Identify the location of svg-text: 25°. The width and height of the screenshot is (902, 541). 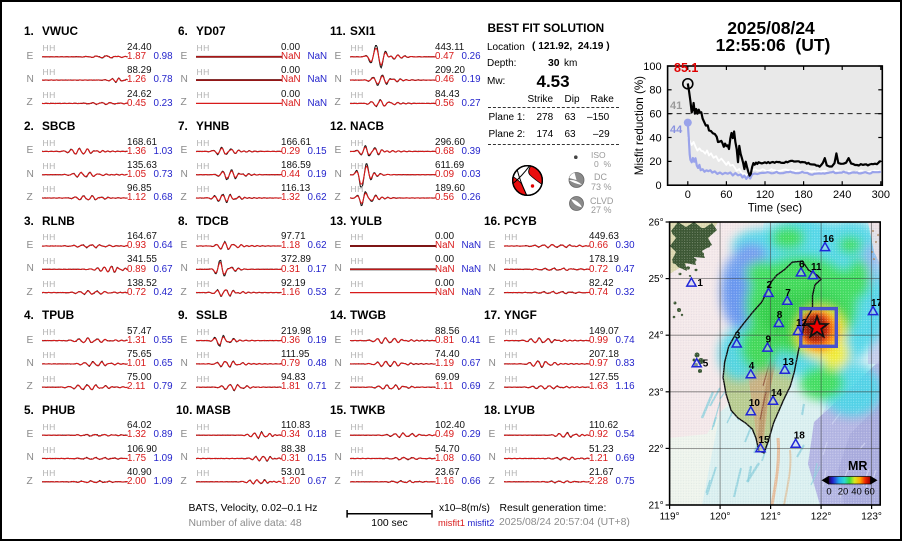
(655, 279).